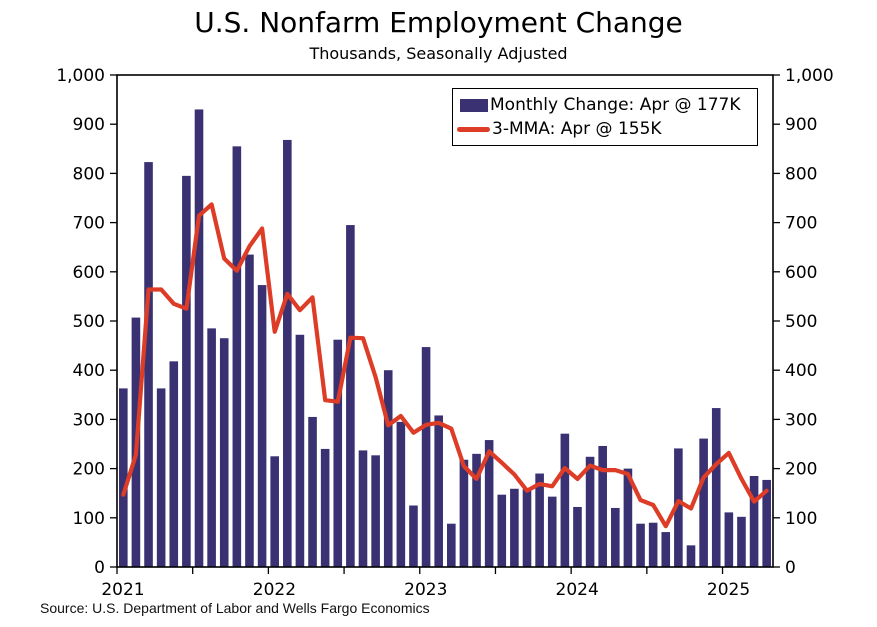 This screenshot has width=877, height=627. Describe the element at coordinates (801, 322) in the screenshot. I see `y-axis-label-right: 500` at that location.